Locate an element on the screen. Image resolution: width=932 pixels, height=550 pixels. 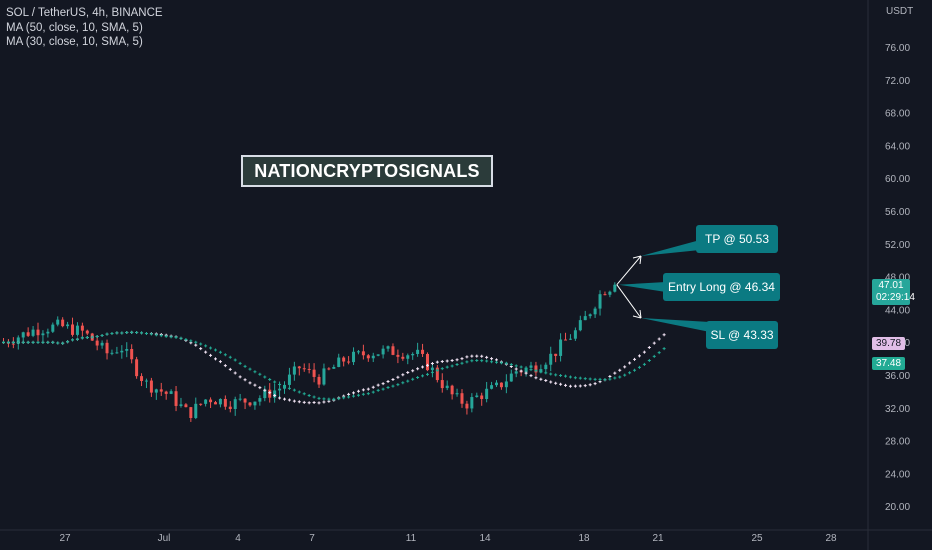
time-axis: 27 Jul 4 7 11 14 18 21 25 28 is located at coordinates (448, 538).